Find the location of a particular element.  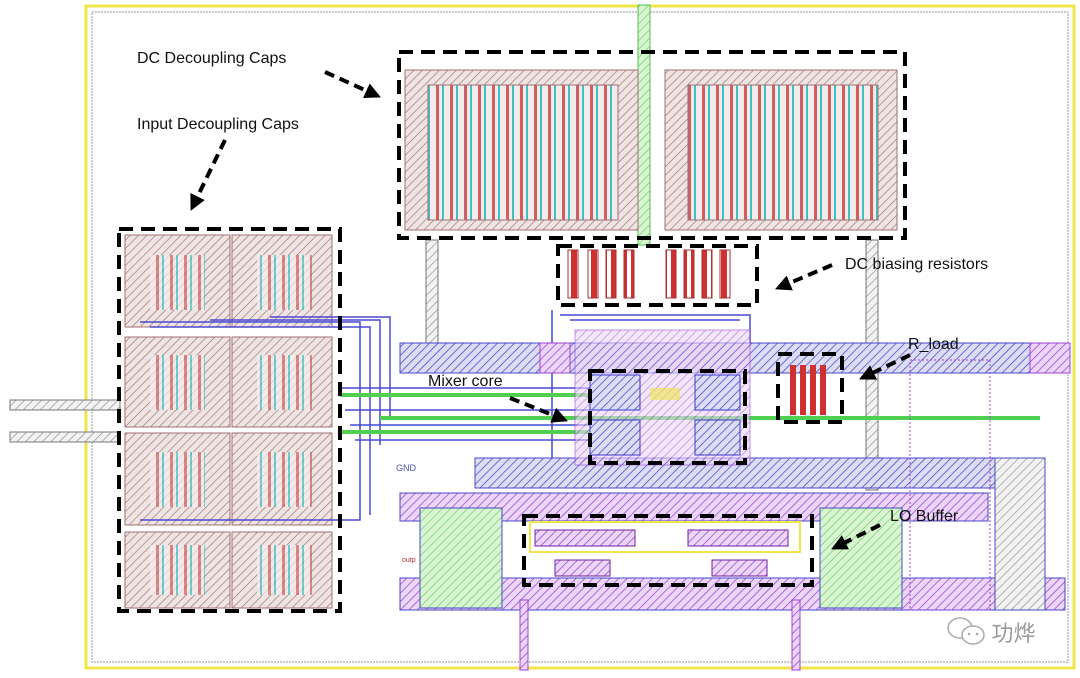

watermark-text: 功烨 is located at coordinates (1013, 634).